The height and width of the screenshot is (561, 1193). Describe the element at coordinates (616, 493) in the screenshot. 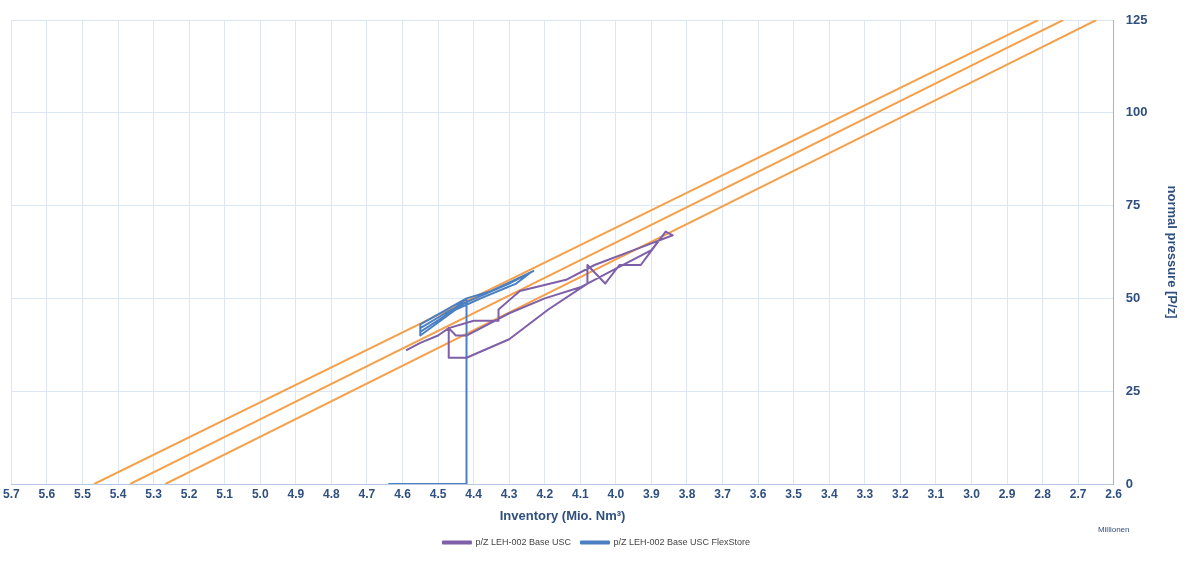

I see `x-tick-label: 4.0` at that location.